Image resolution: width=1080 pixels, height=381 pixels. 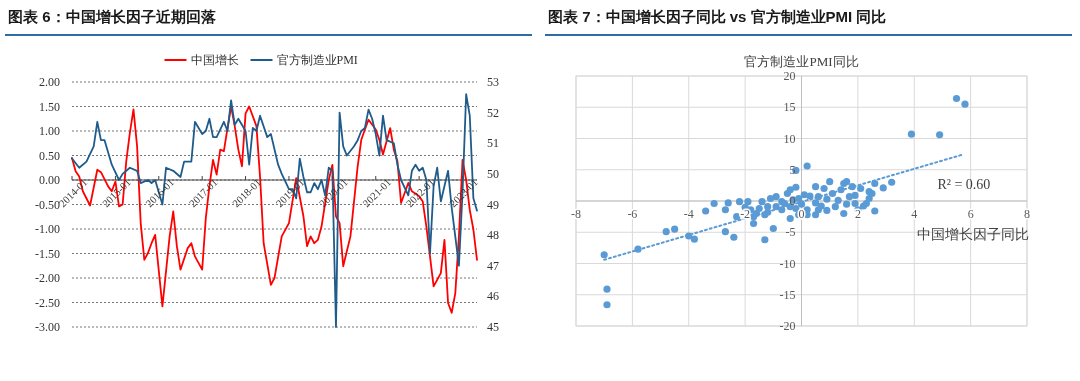 What do you see at coordinates (801, 61) in the screenshot?
I see `y-axis-title: 官方制造业PMI同比` at bounding box center [801, 61].